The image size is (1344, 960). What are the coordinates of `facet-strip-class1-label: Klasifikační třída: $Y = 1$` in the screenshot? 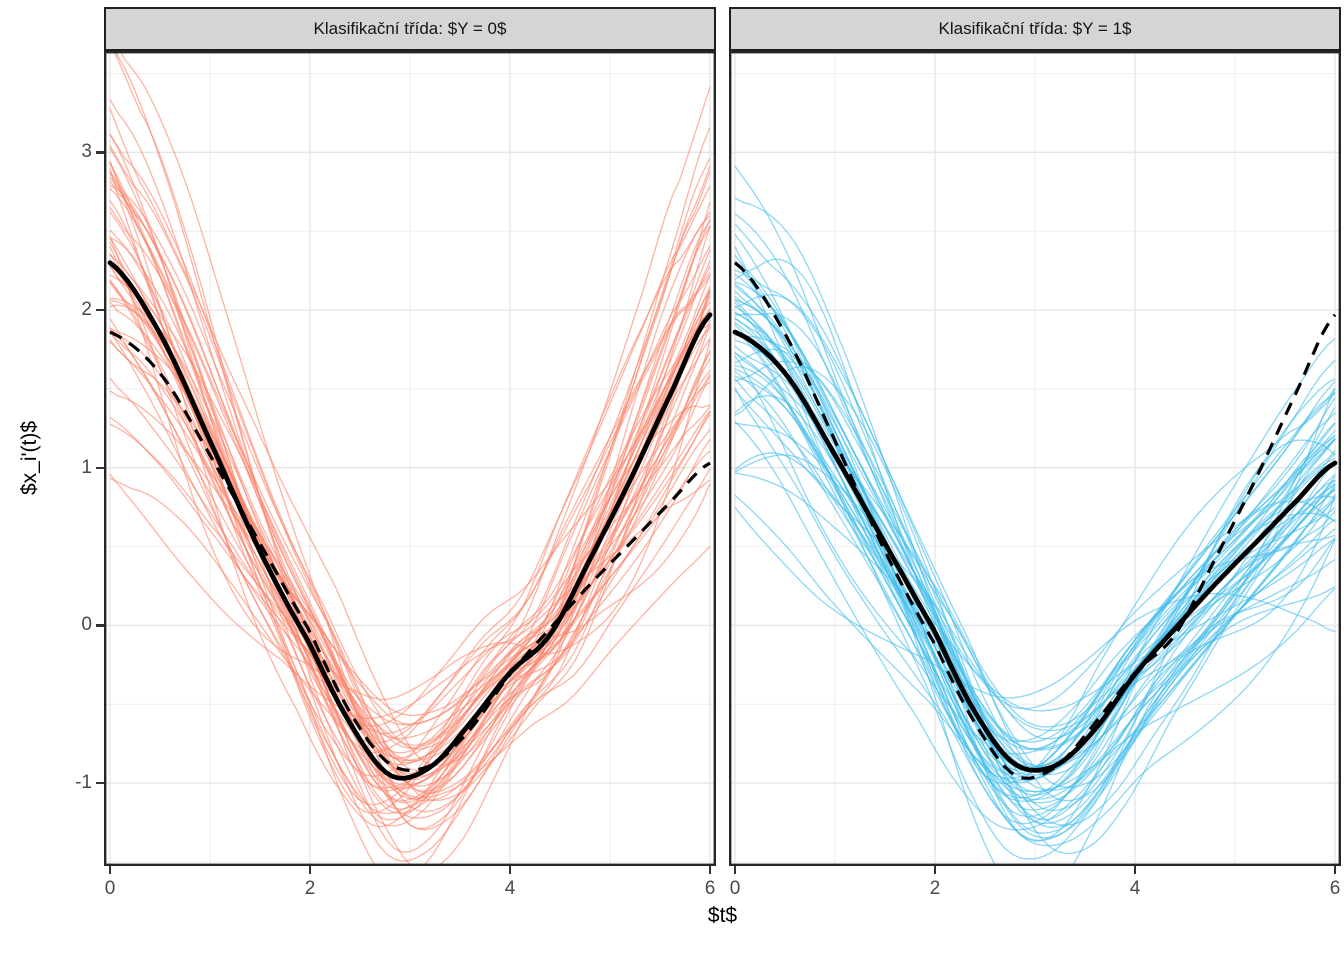 It's located at (1035, 28).